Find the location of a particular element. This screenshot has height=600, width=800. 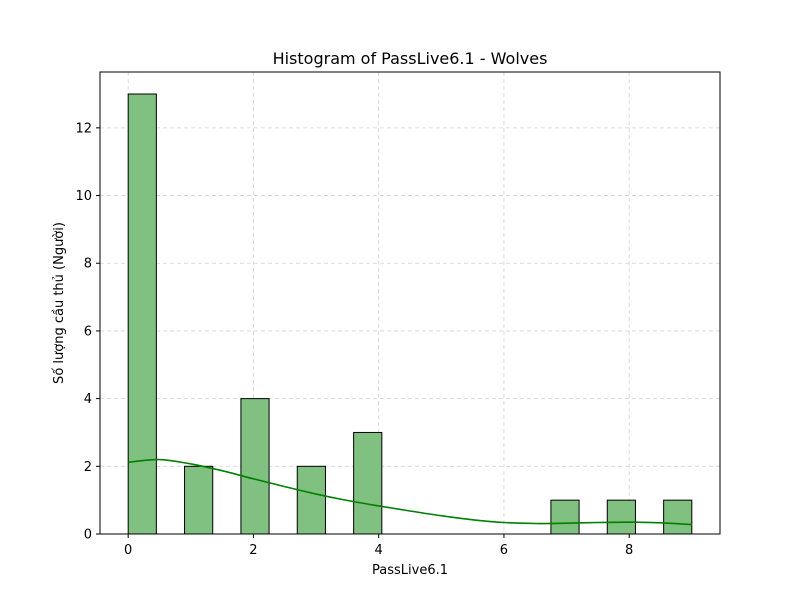

kde-curve-layer is located at coordinates (410, 492).